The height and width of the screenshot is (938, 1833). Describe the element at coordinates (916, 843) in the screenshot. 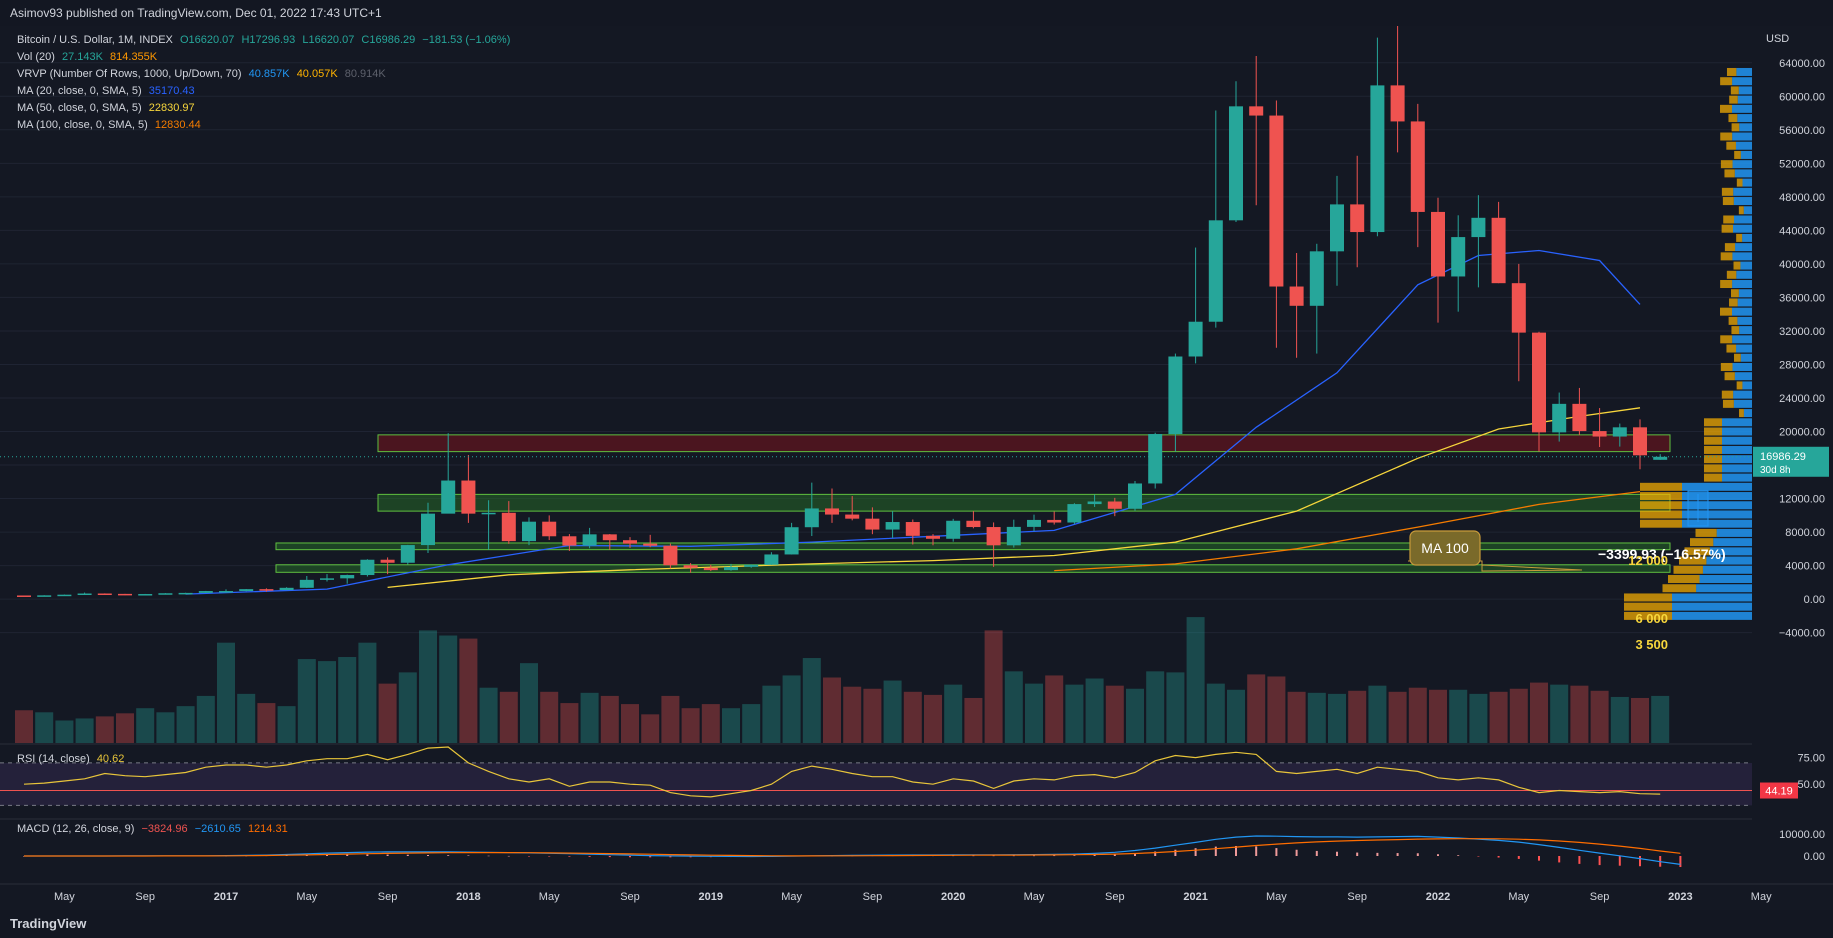

I see `macd-pane` at that location.